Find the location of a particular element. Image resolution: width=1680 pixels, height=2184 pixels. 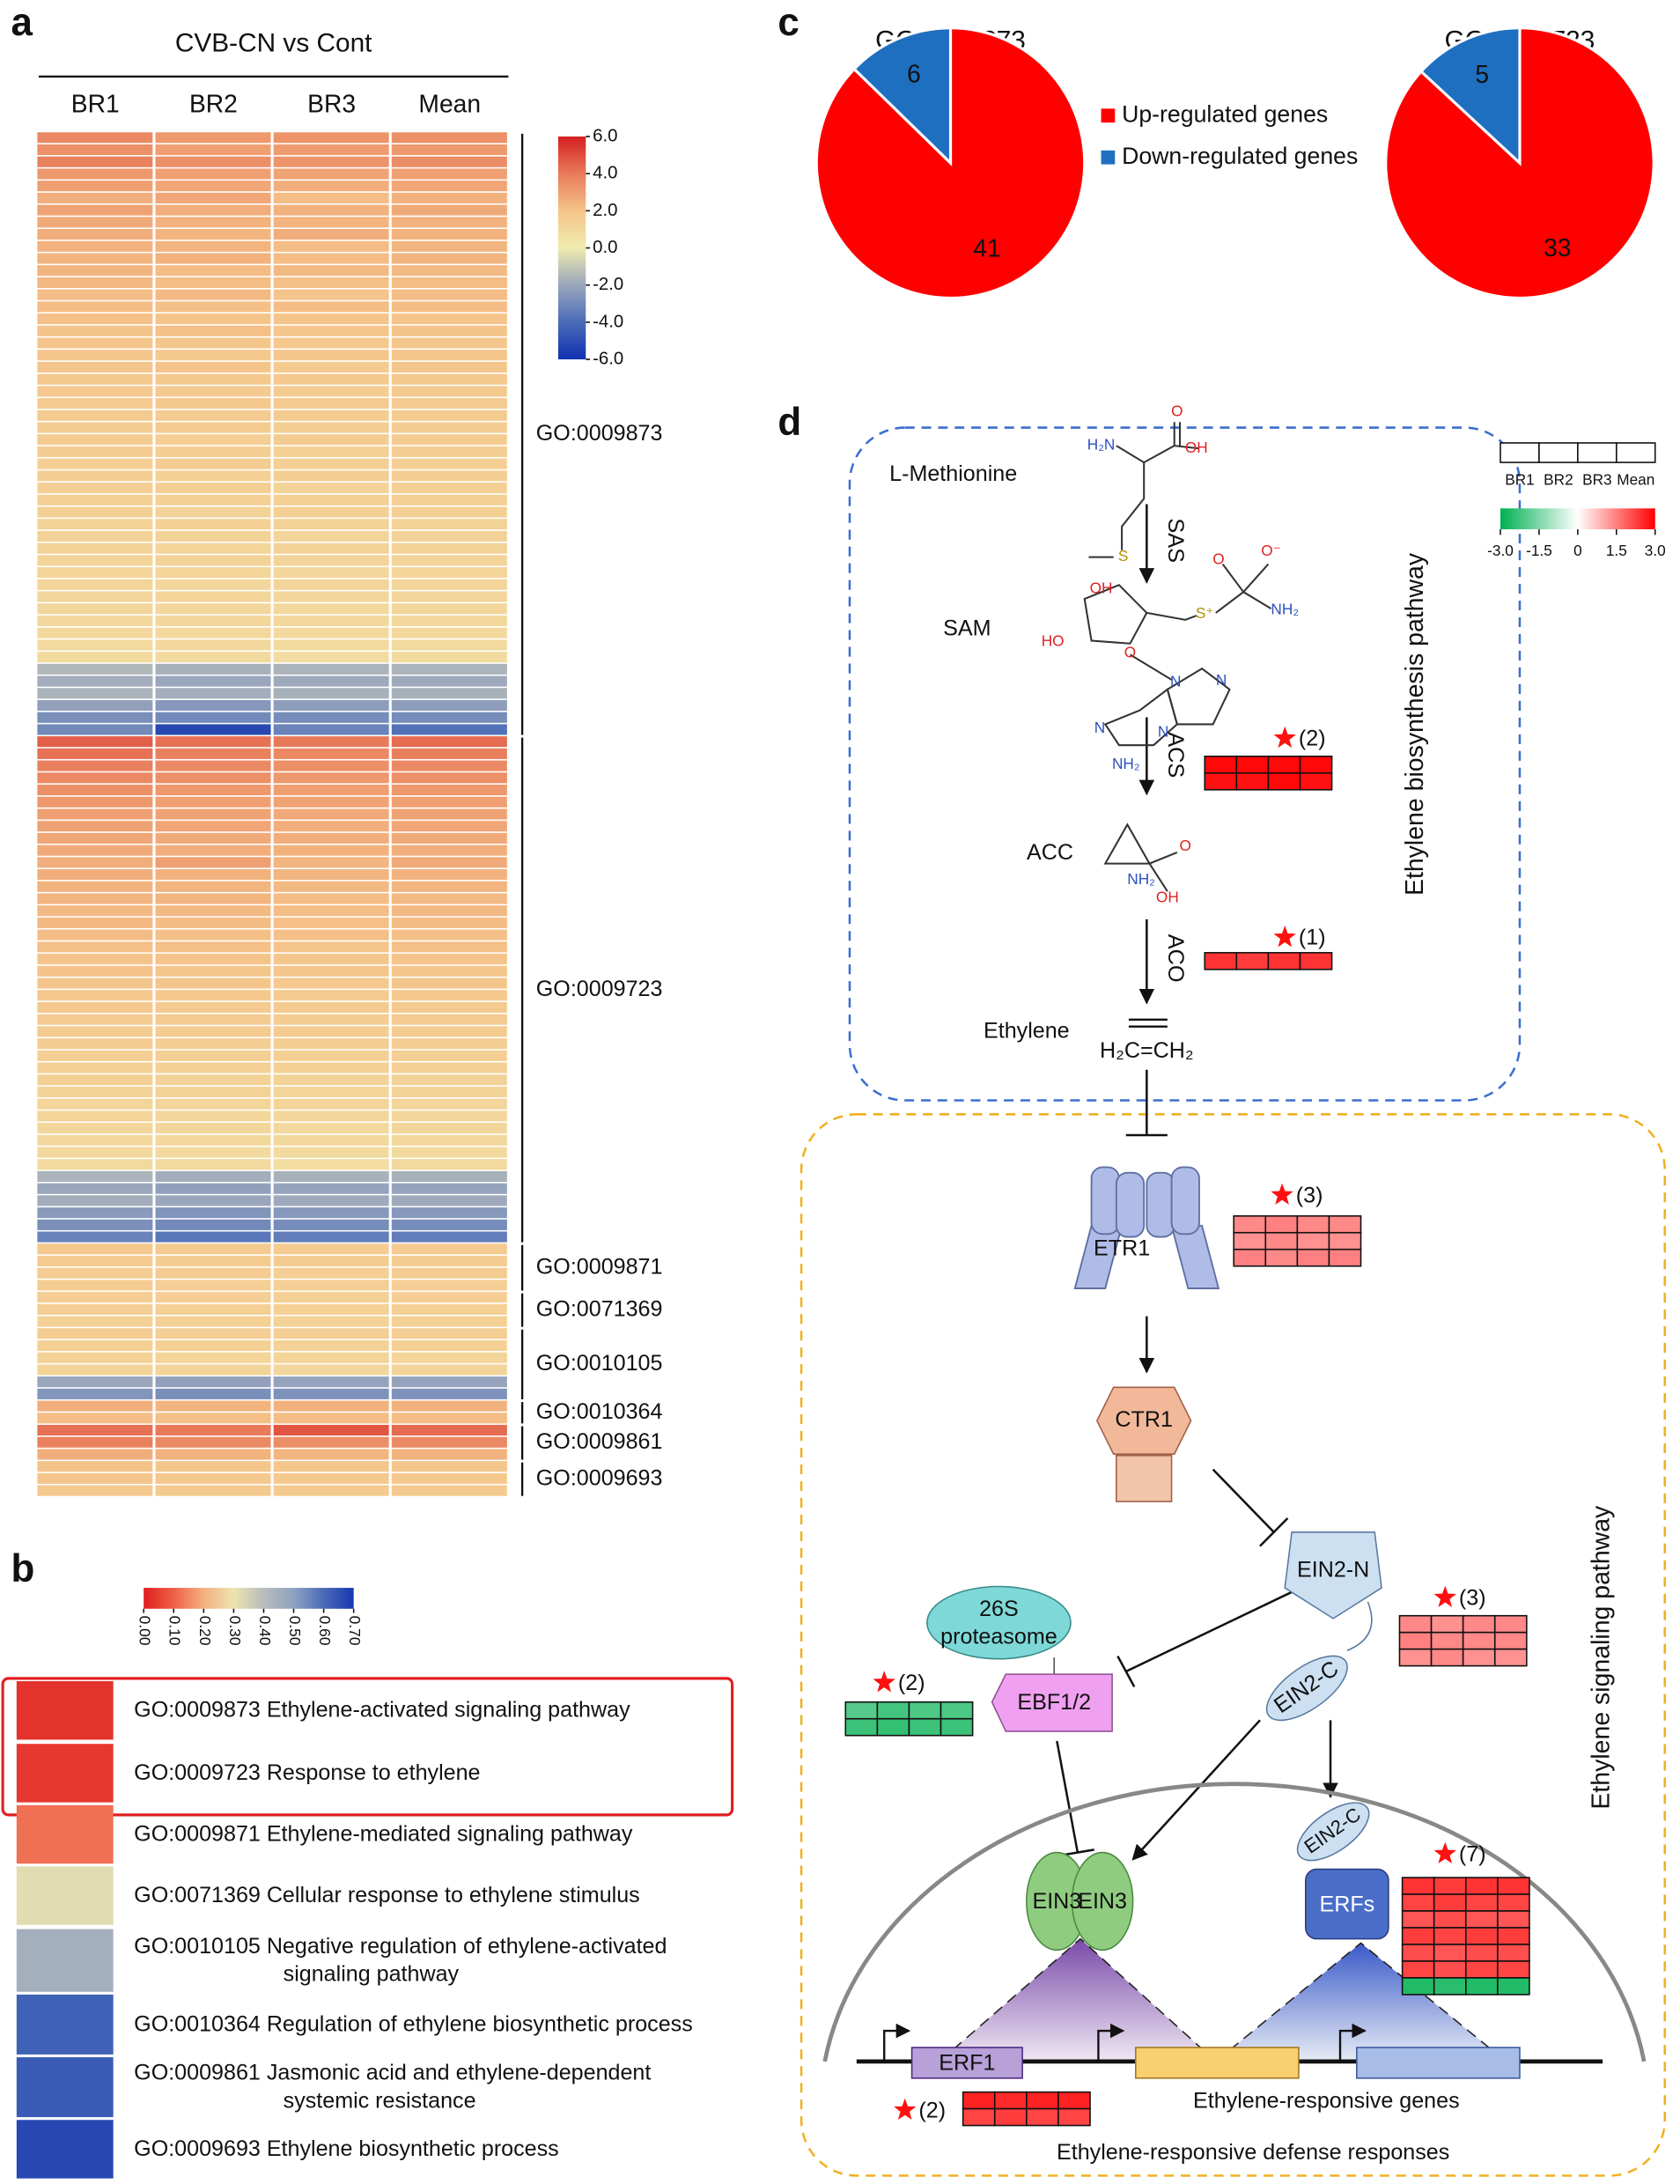

colorbar-label: 0.40 is located at coordinates (265, 1631).